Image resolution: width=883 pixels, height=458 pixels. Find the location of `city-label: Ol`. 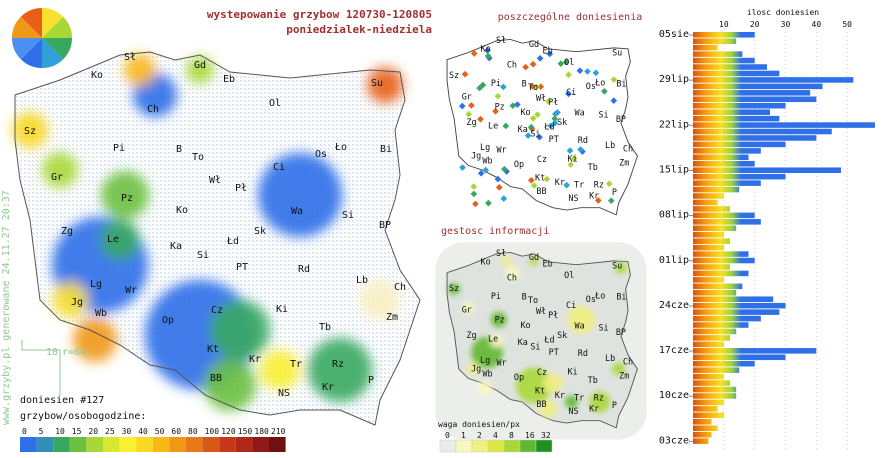

city-label: Ol is located at coordinates (569, 275).